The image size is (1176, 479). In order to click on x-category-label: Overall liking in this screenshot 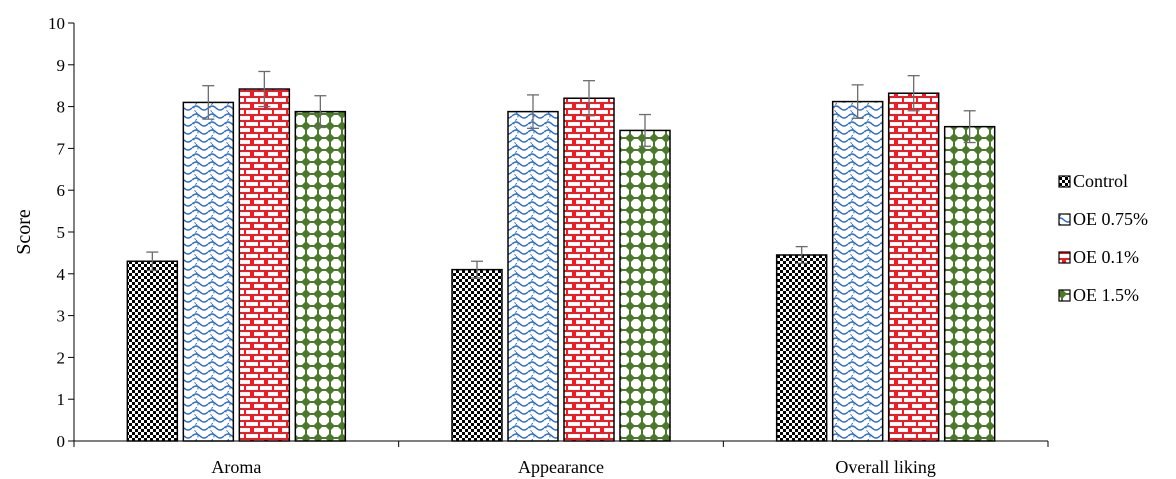, I will do `click(885, 467)`.